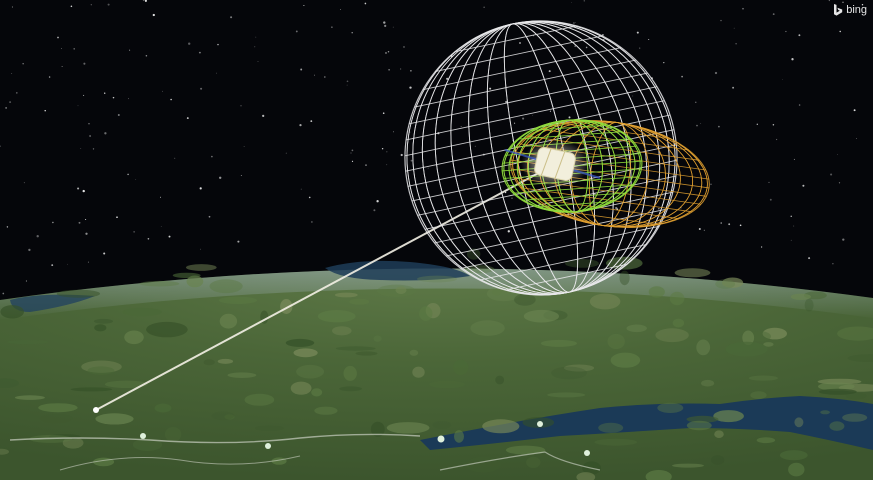  I want to click on left-lake, so click(52, 303).